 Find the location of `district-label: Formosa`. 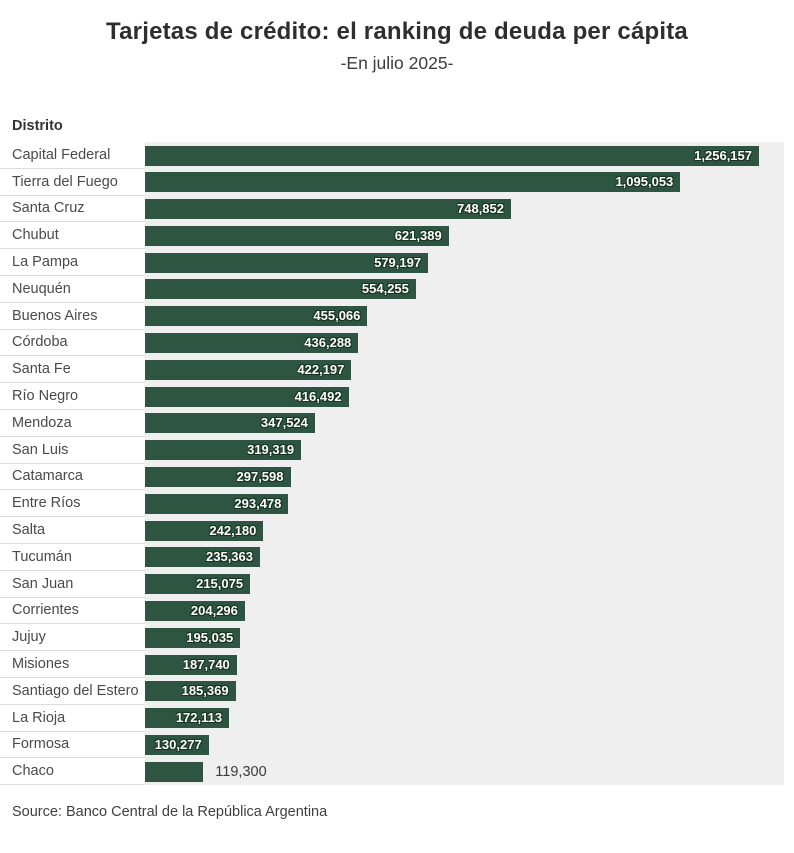

district-label: Formosa is located at coordinates (72, 745).